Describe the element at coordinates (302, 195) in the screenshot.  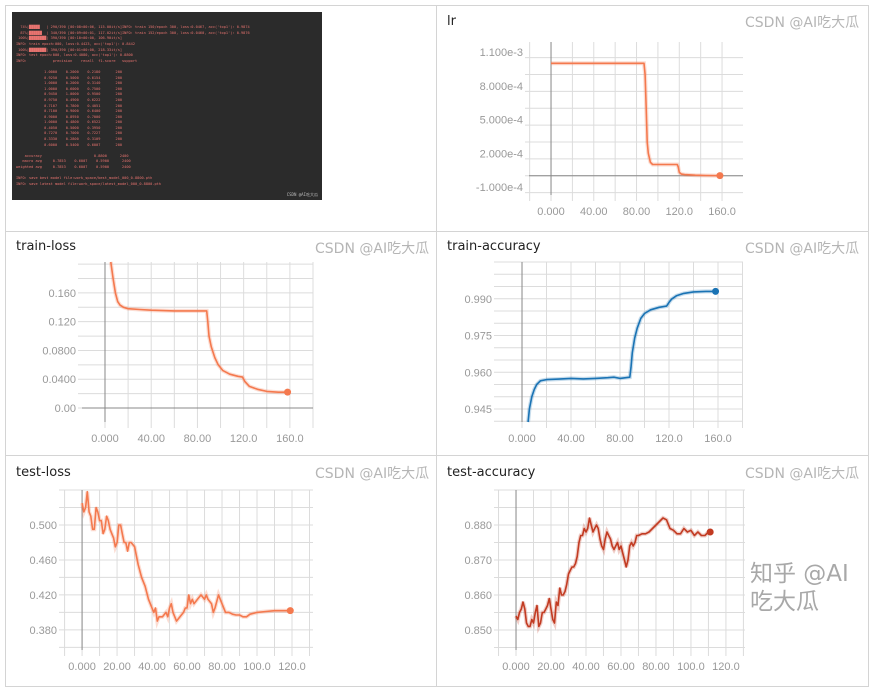
I see `terminal-watermark: CSDN @AI吃大瓜` at that location.